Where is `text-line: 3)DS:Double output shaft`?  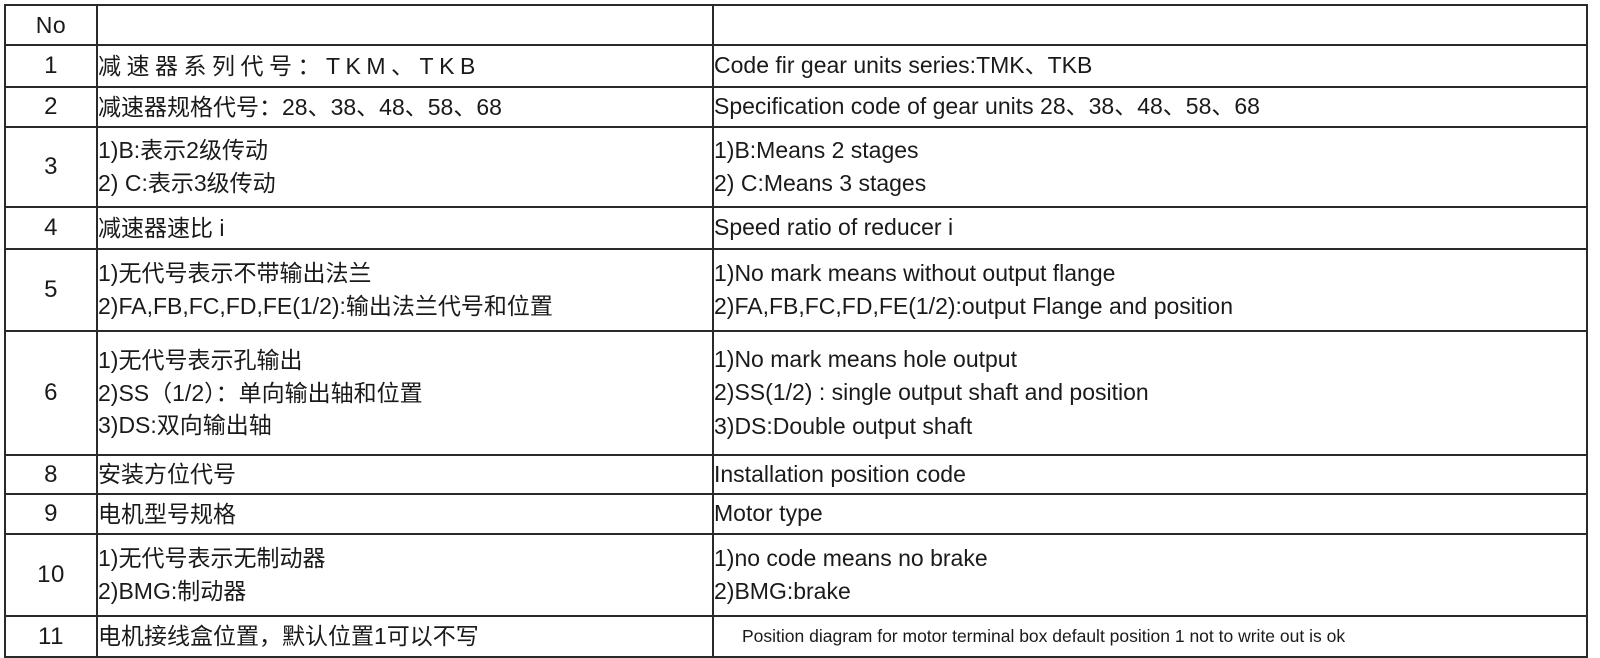
text-line: 3)DS:Double output shaft is located at coordinates (843, 425).